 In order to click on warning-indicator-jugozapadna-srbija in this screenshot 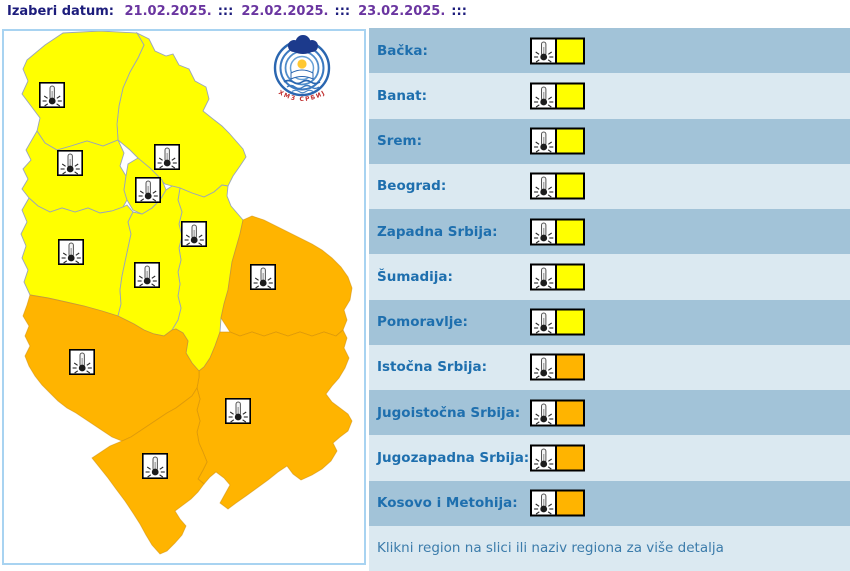, I will do `click(557, 458)`.